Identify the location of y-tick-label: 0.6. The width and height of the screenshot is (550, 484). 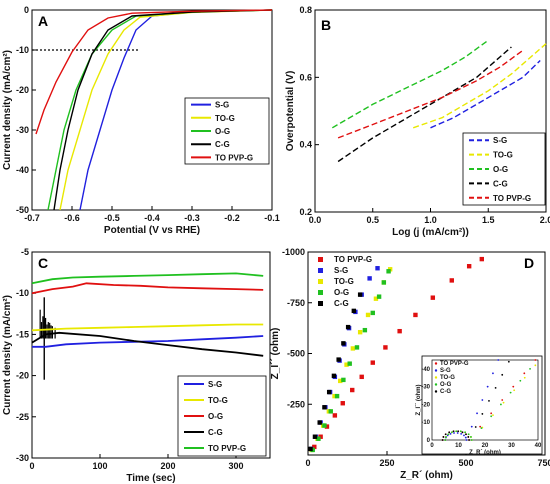
(305, 77).